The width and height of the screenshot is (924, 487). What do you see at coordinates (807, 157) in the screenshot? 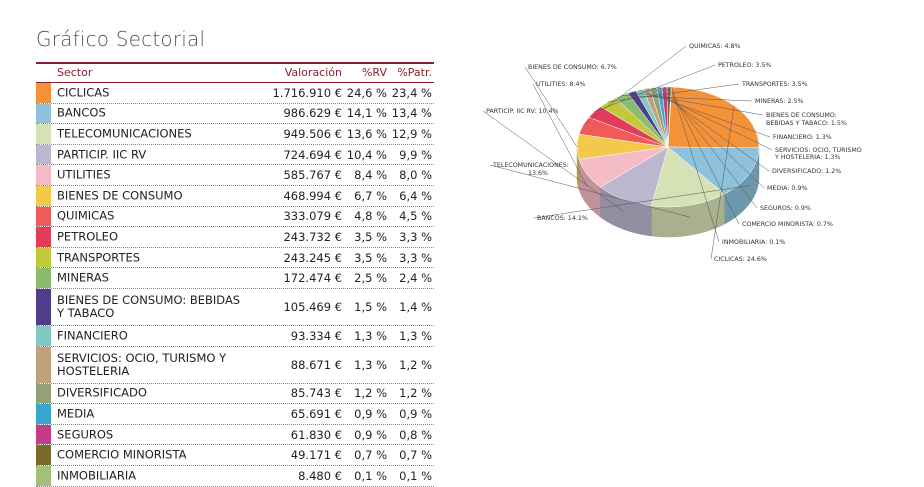
I see `pie-label-line2: Y HOSTELERIA: 1.3%` at bounding box center [807, 157].